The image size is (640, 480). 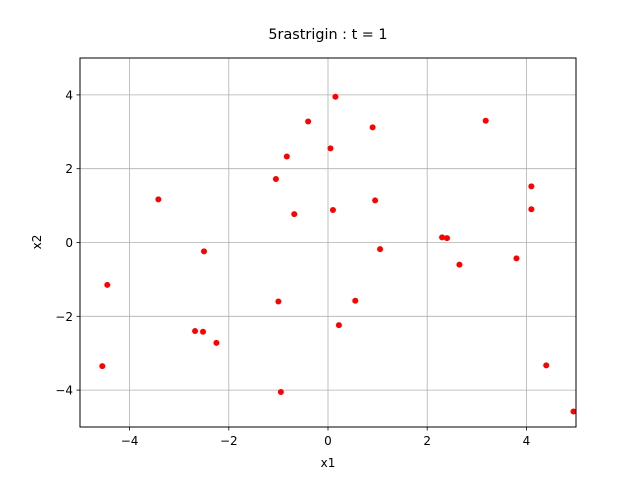 I want to click on x-tick-label: −4, so click(x=130, y=441).